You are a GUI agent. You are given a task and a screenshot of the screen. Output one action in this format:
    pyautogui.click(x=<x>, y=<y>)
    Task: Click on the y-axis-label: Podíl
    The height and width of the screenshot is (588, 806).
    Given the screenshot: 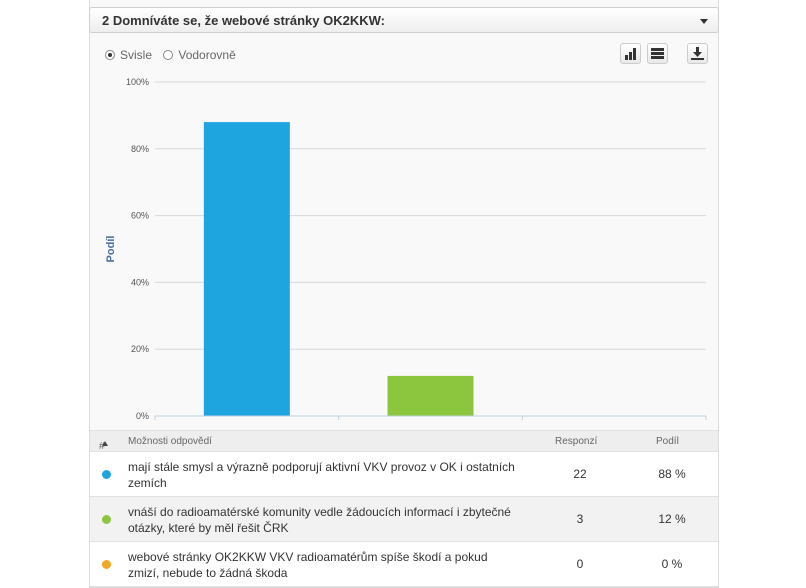 What is the action you would take?
    pyautogui.click(x=111, y=249)
    